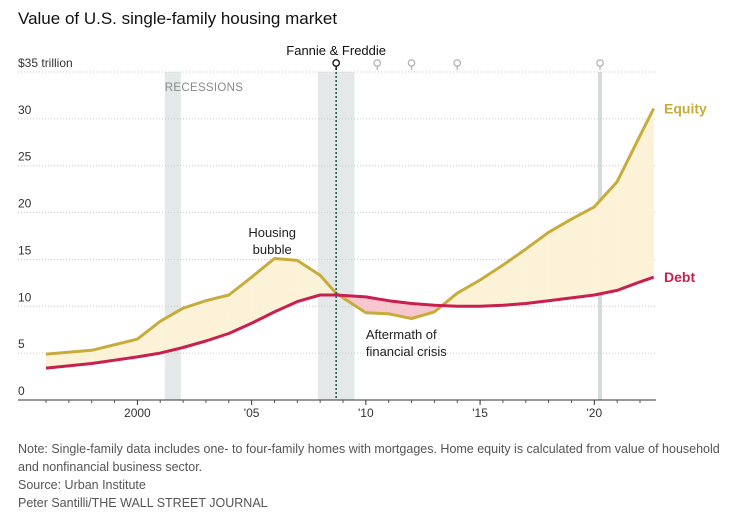 This screenshot has height=522, width=740. I want to click on y-tick-label-25: 25, so click(25, 157).